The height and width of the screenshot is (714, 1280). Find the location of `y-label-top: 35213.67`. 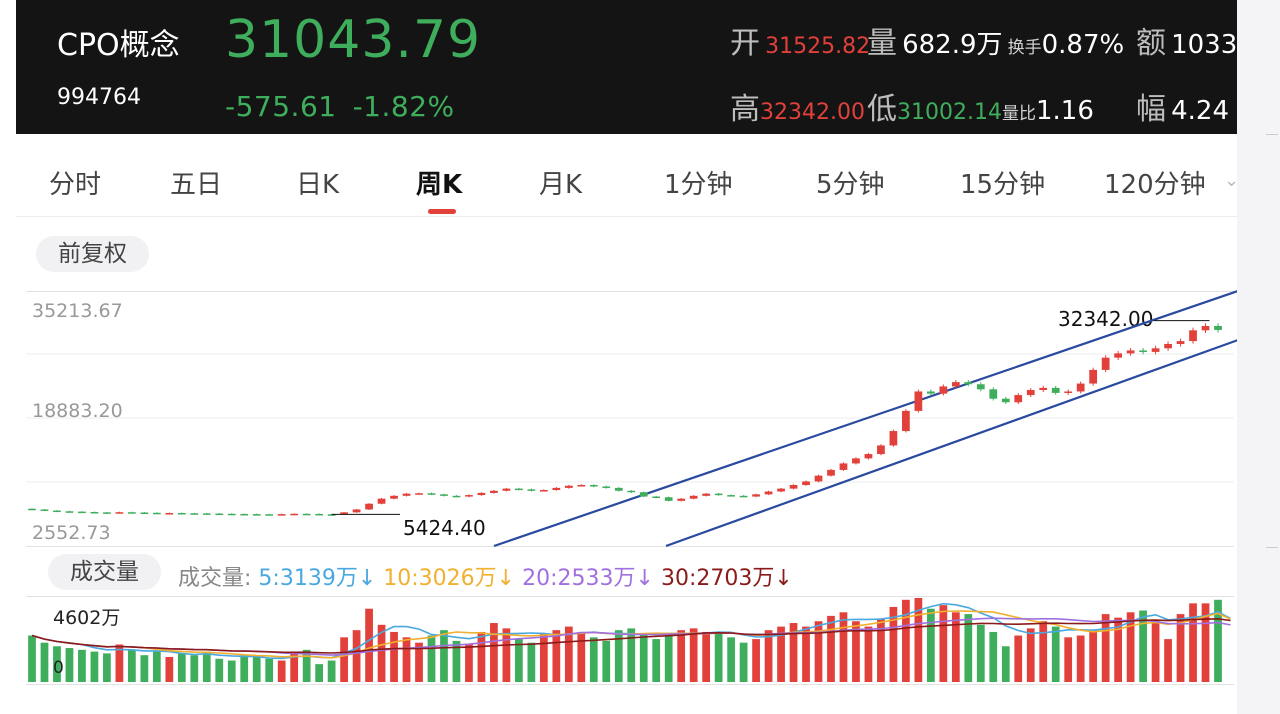

y-label-top: 35213.67 is located at coordinates (77, 311).